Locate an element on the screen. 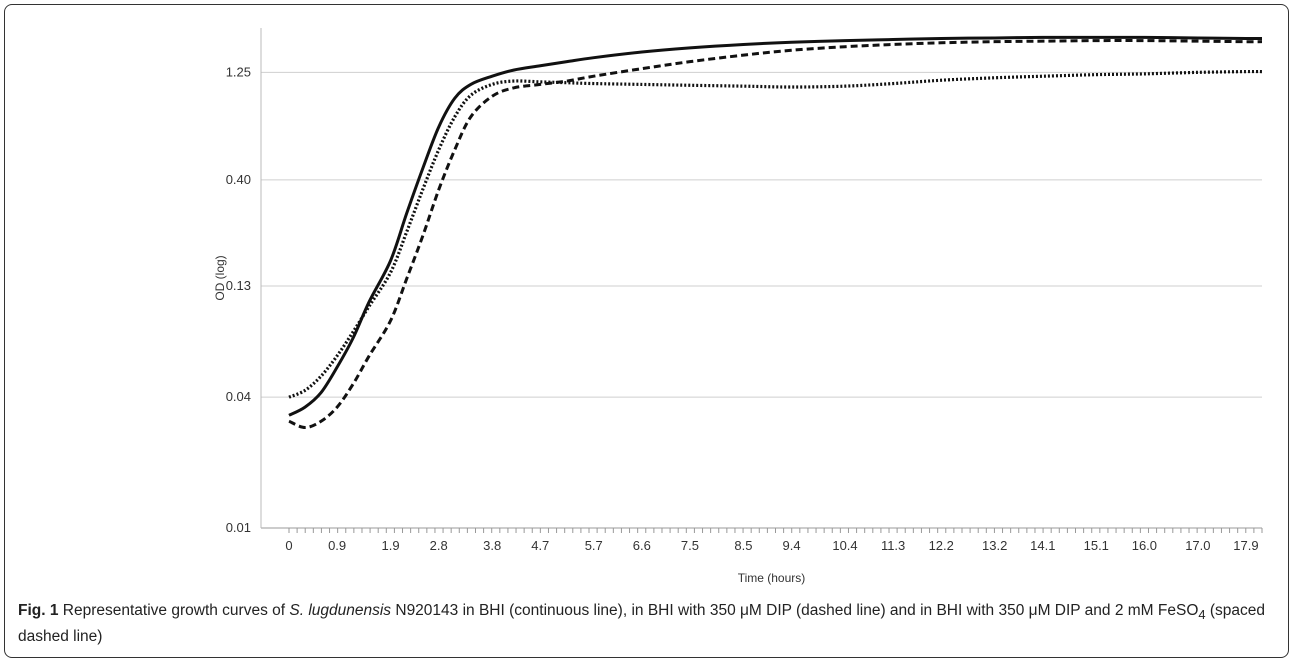 This screenshot has width=1295, height=664. x-tick-label: 10.4 is located at coordinates (844, 545).